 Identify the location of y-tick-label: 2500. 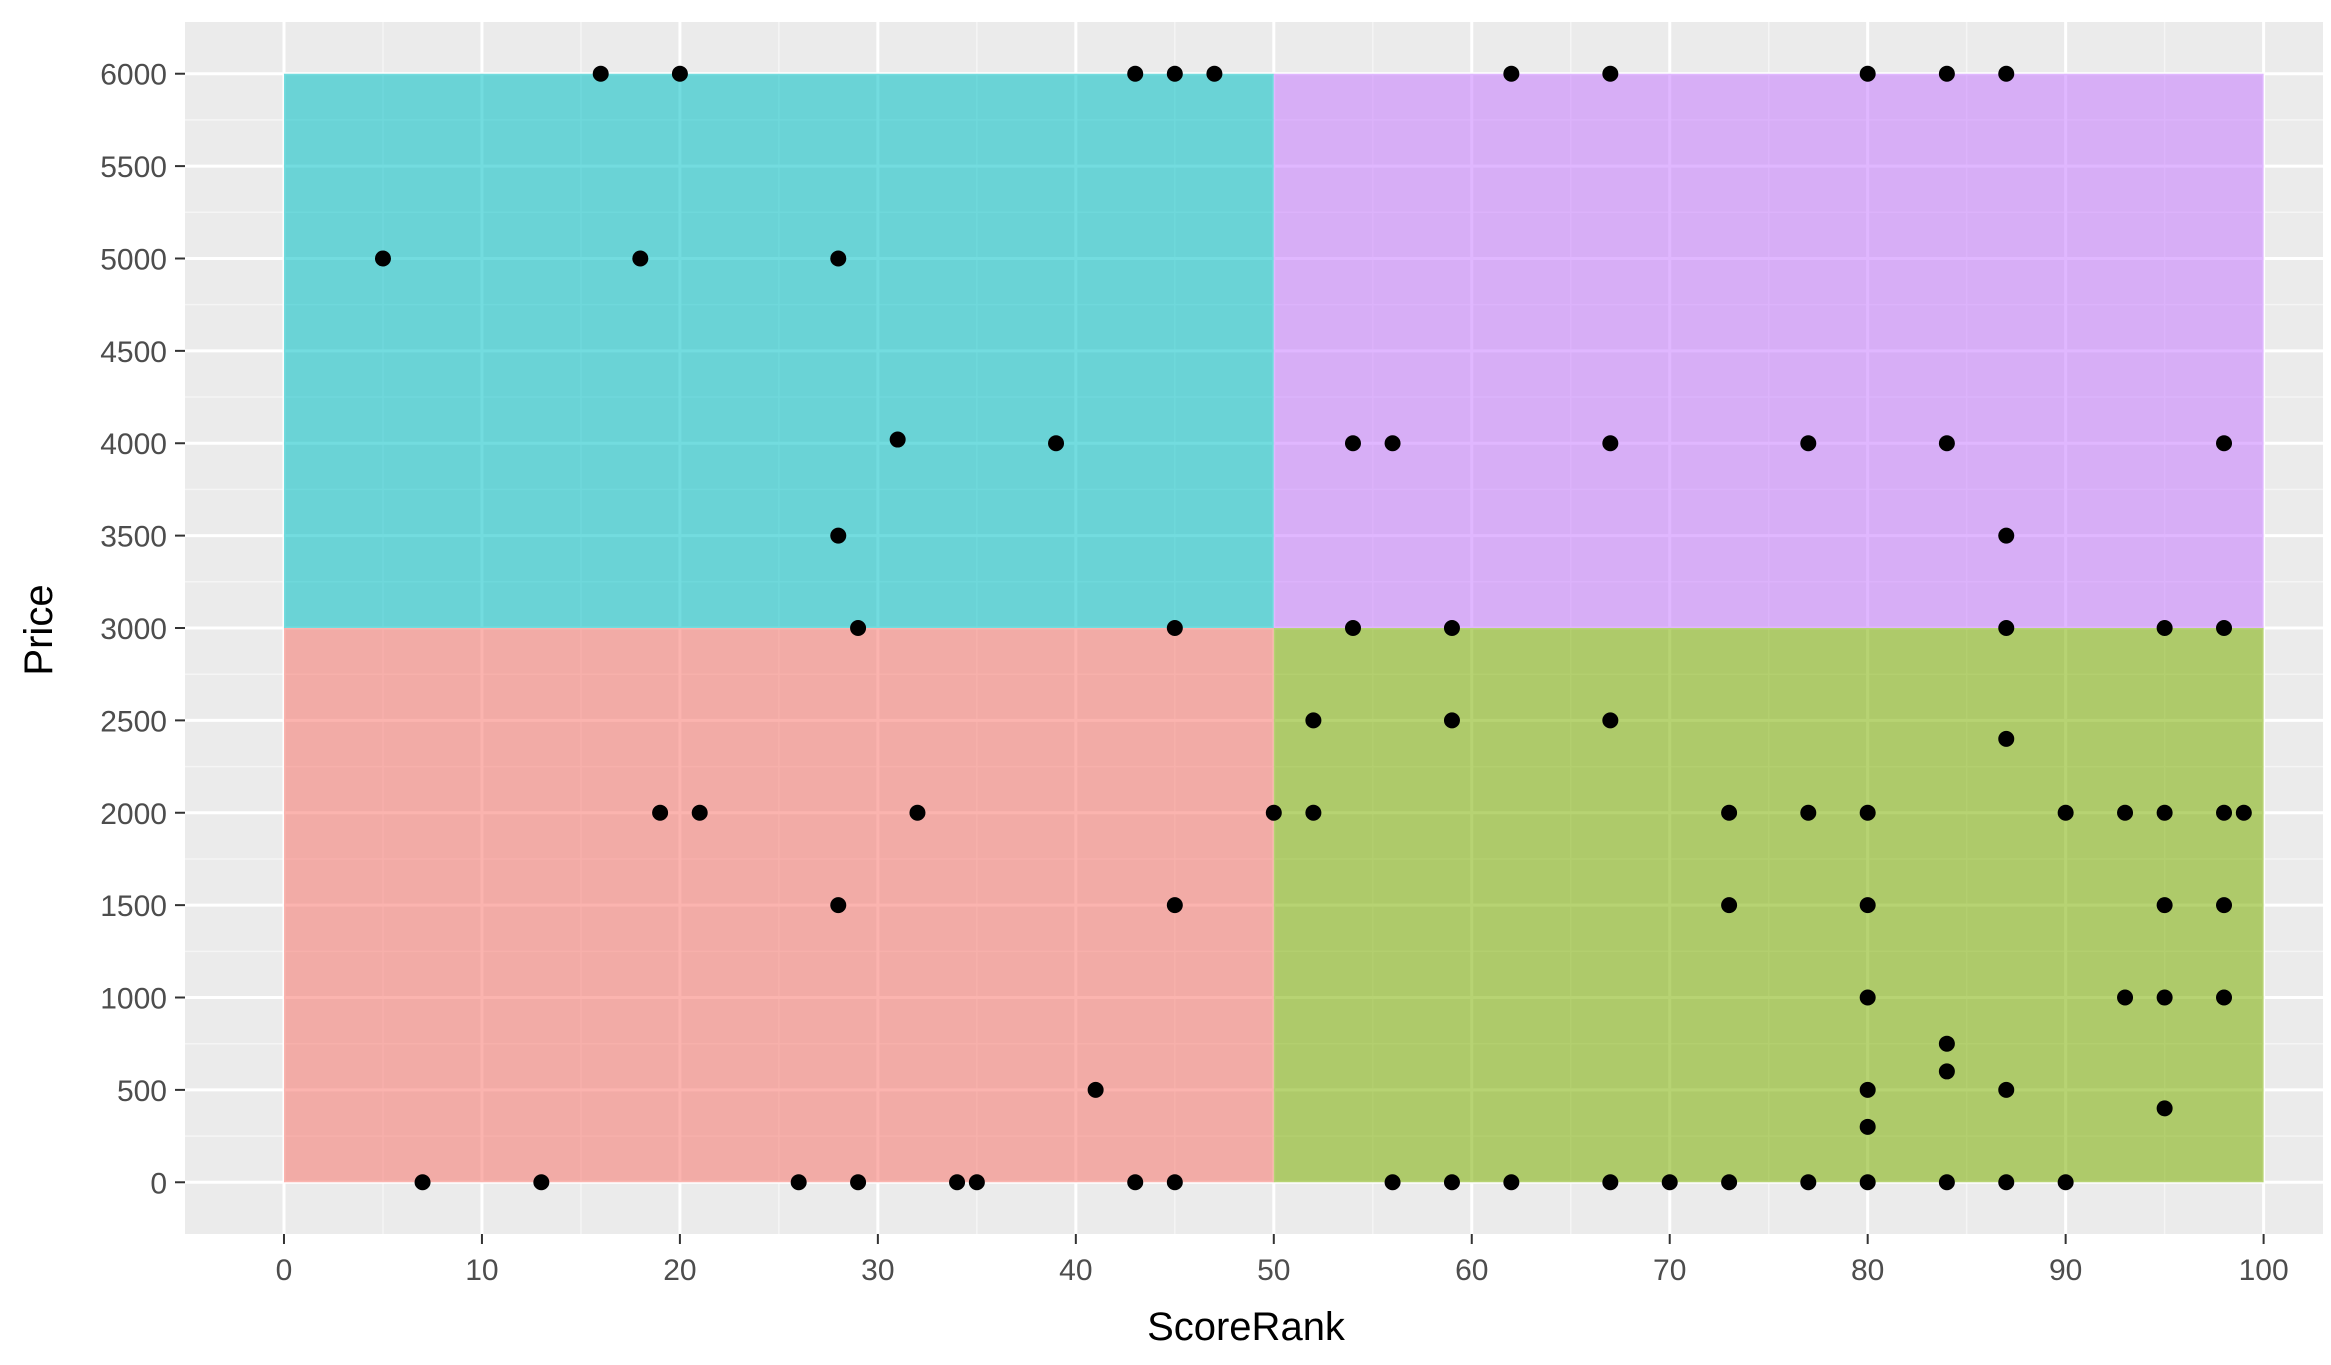
(133, 721).